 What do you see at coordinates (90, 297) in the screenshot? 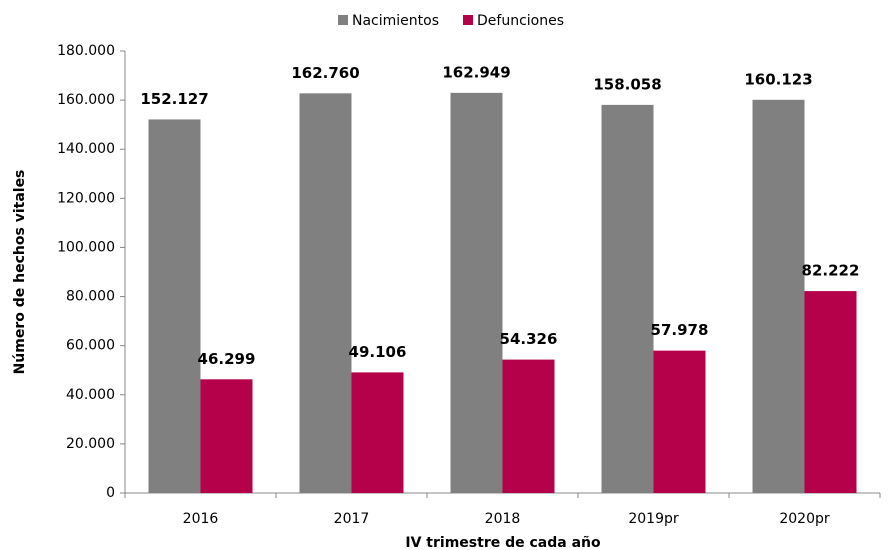
I see `y-tick-label: 80.000` at bounding box center [90, 297].